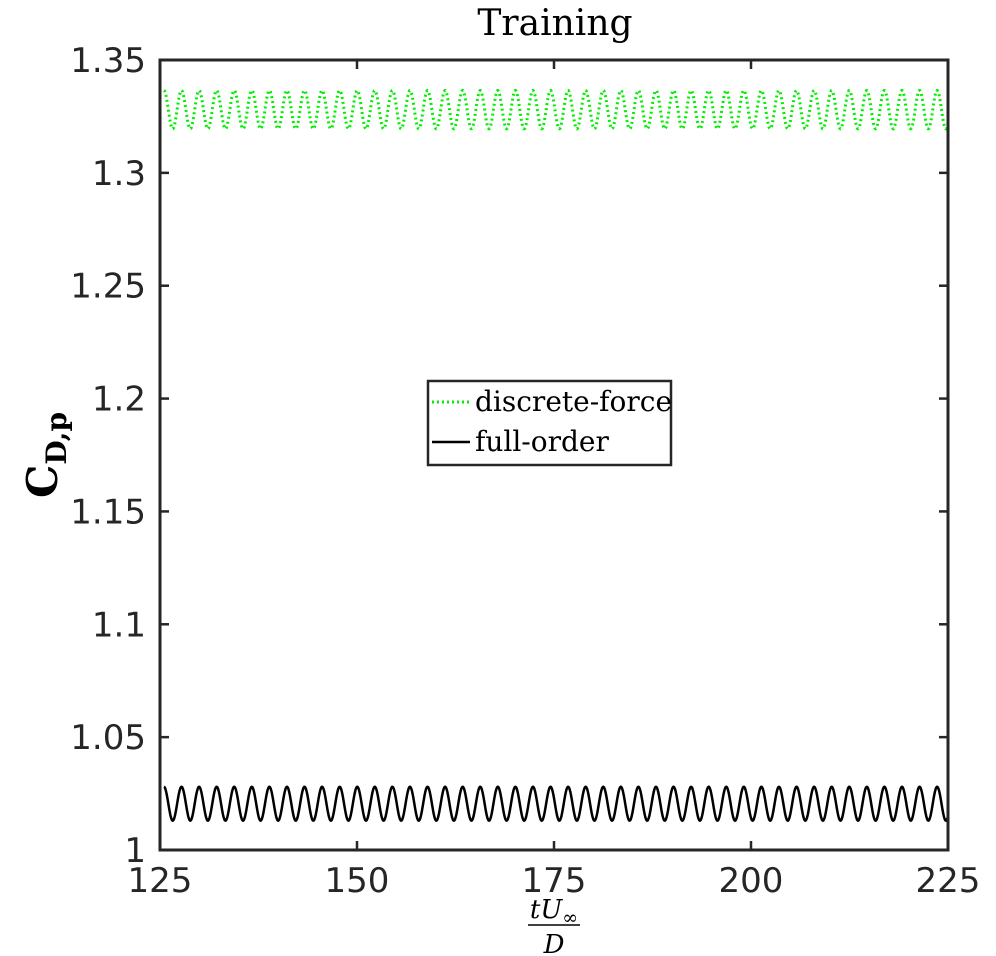  What do you see at coordinates (554, 881) in the screenshot?
I see `x-tick-label: 175` at bounding box center [554, 881].